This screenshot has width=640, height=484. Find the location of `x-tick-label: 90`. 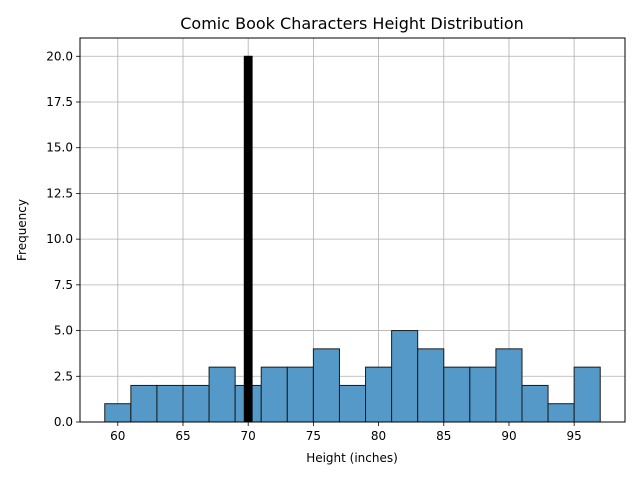

x-tick-label: 90 is located at coordinates (508, 436).